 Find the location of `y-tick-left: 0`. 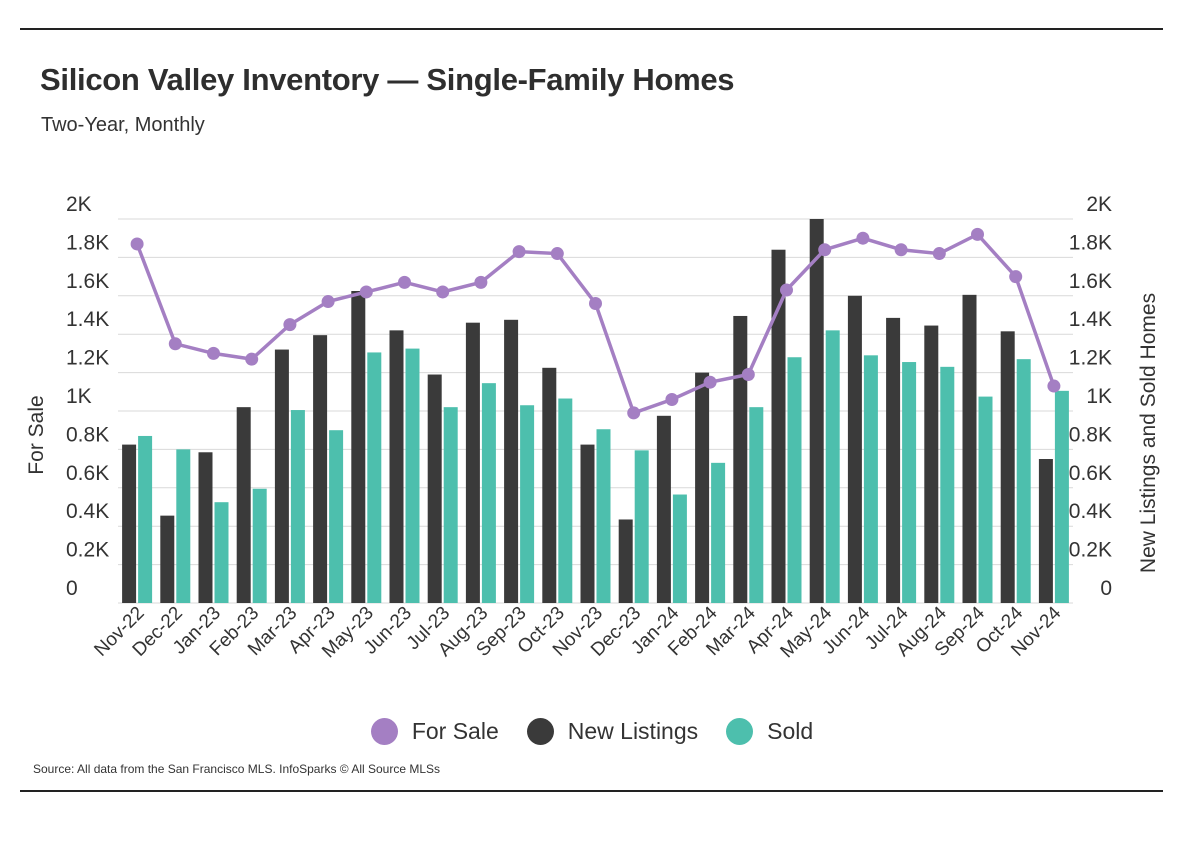

y-tick-left: 0 is located at coordinates (72, 588).